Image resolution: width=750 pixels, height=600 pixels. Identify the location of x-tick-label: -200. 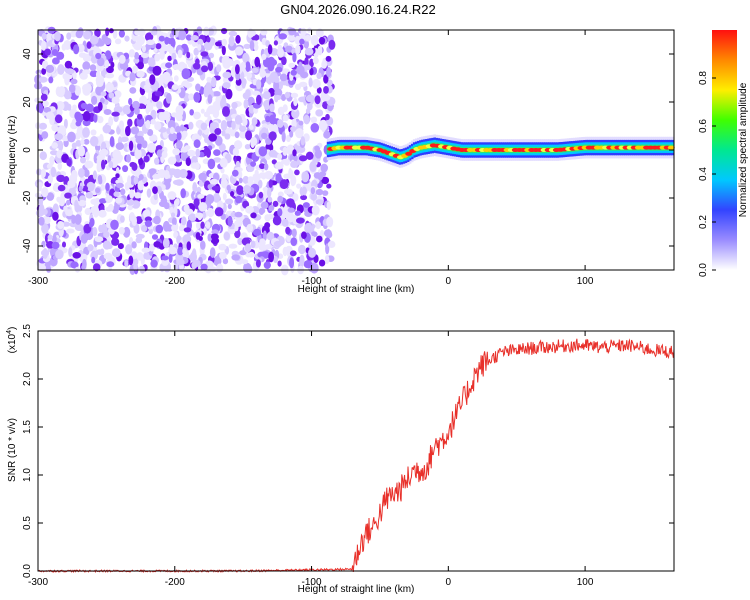
(175, 281).